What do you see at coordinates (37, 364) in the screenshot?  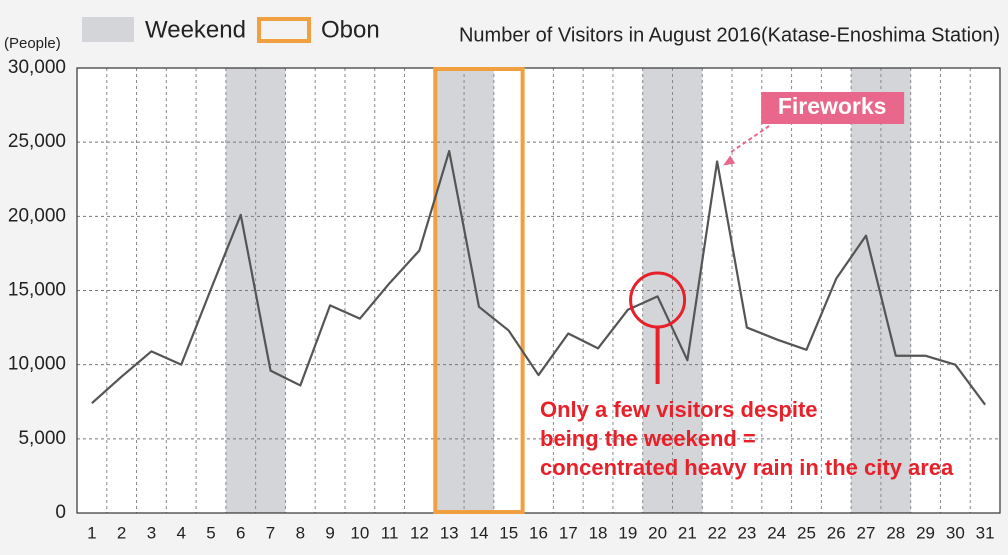 I see `y-tick-label: 10,000` at bounding box center [37, 364].